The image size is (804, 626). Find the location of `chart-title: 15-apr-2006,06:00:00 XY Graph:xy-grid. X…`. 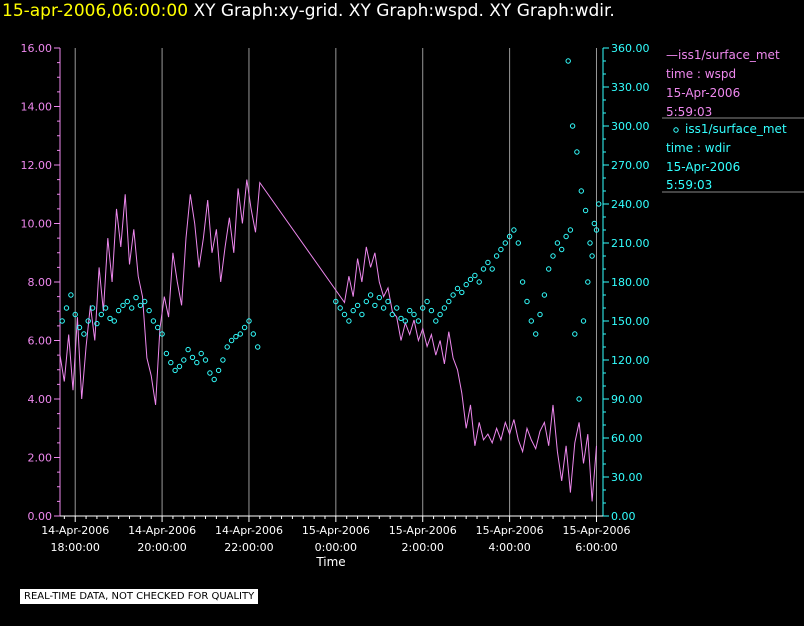

chart-title: 15-apr-2006,06:00:00 XY Graph:xy-grid. X… is located at coordinates (308, 11).